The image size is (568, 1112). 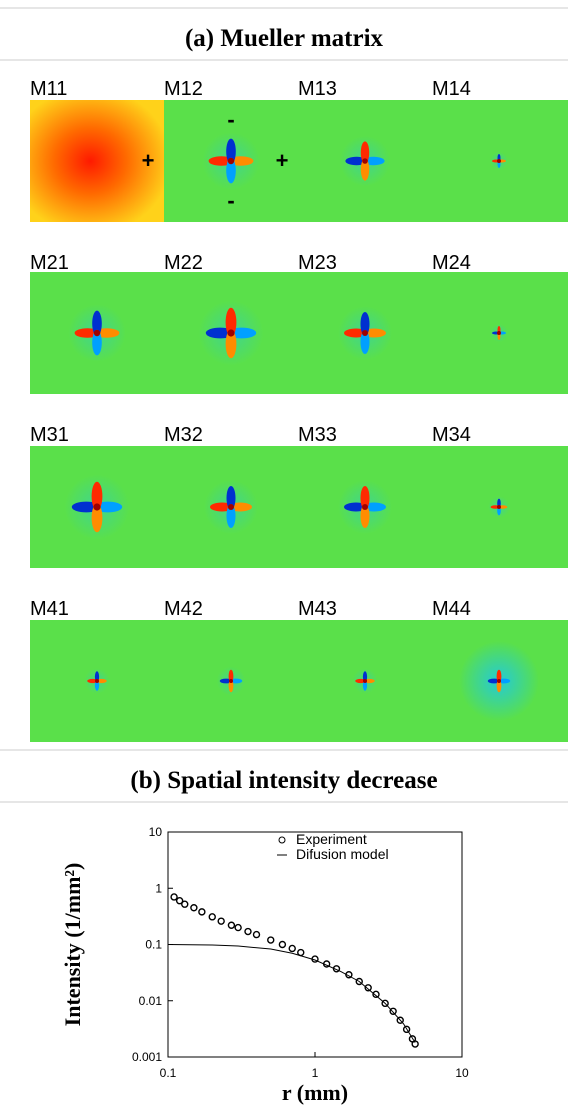 I want to click on element-label: M42, so click(x=183, y=609).